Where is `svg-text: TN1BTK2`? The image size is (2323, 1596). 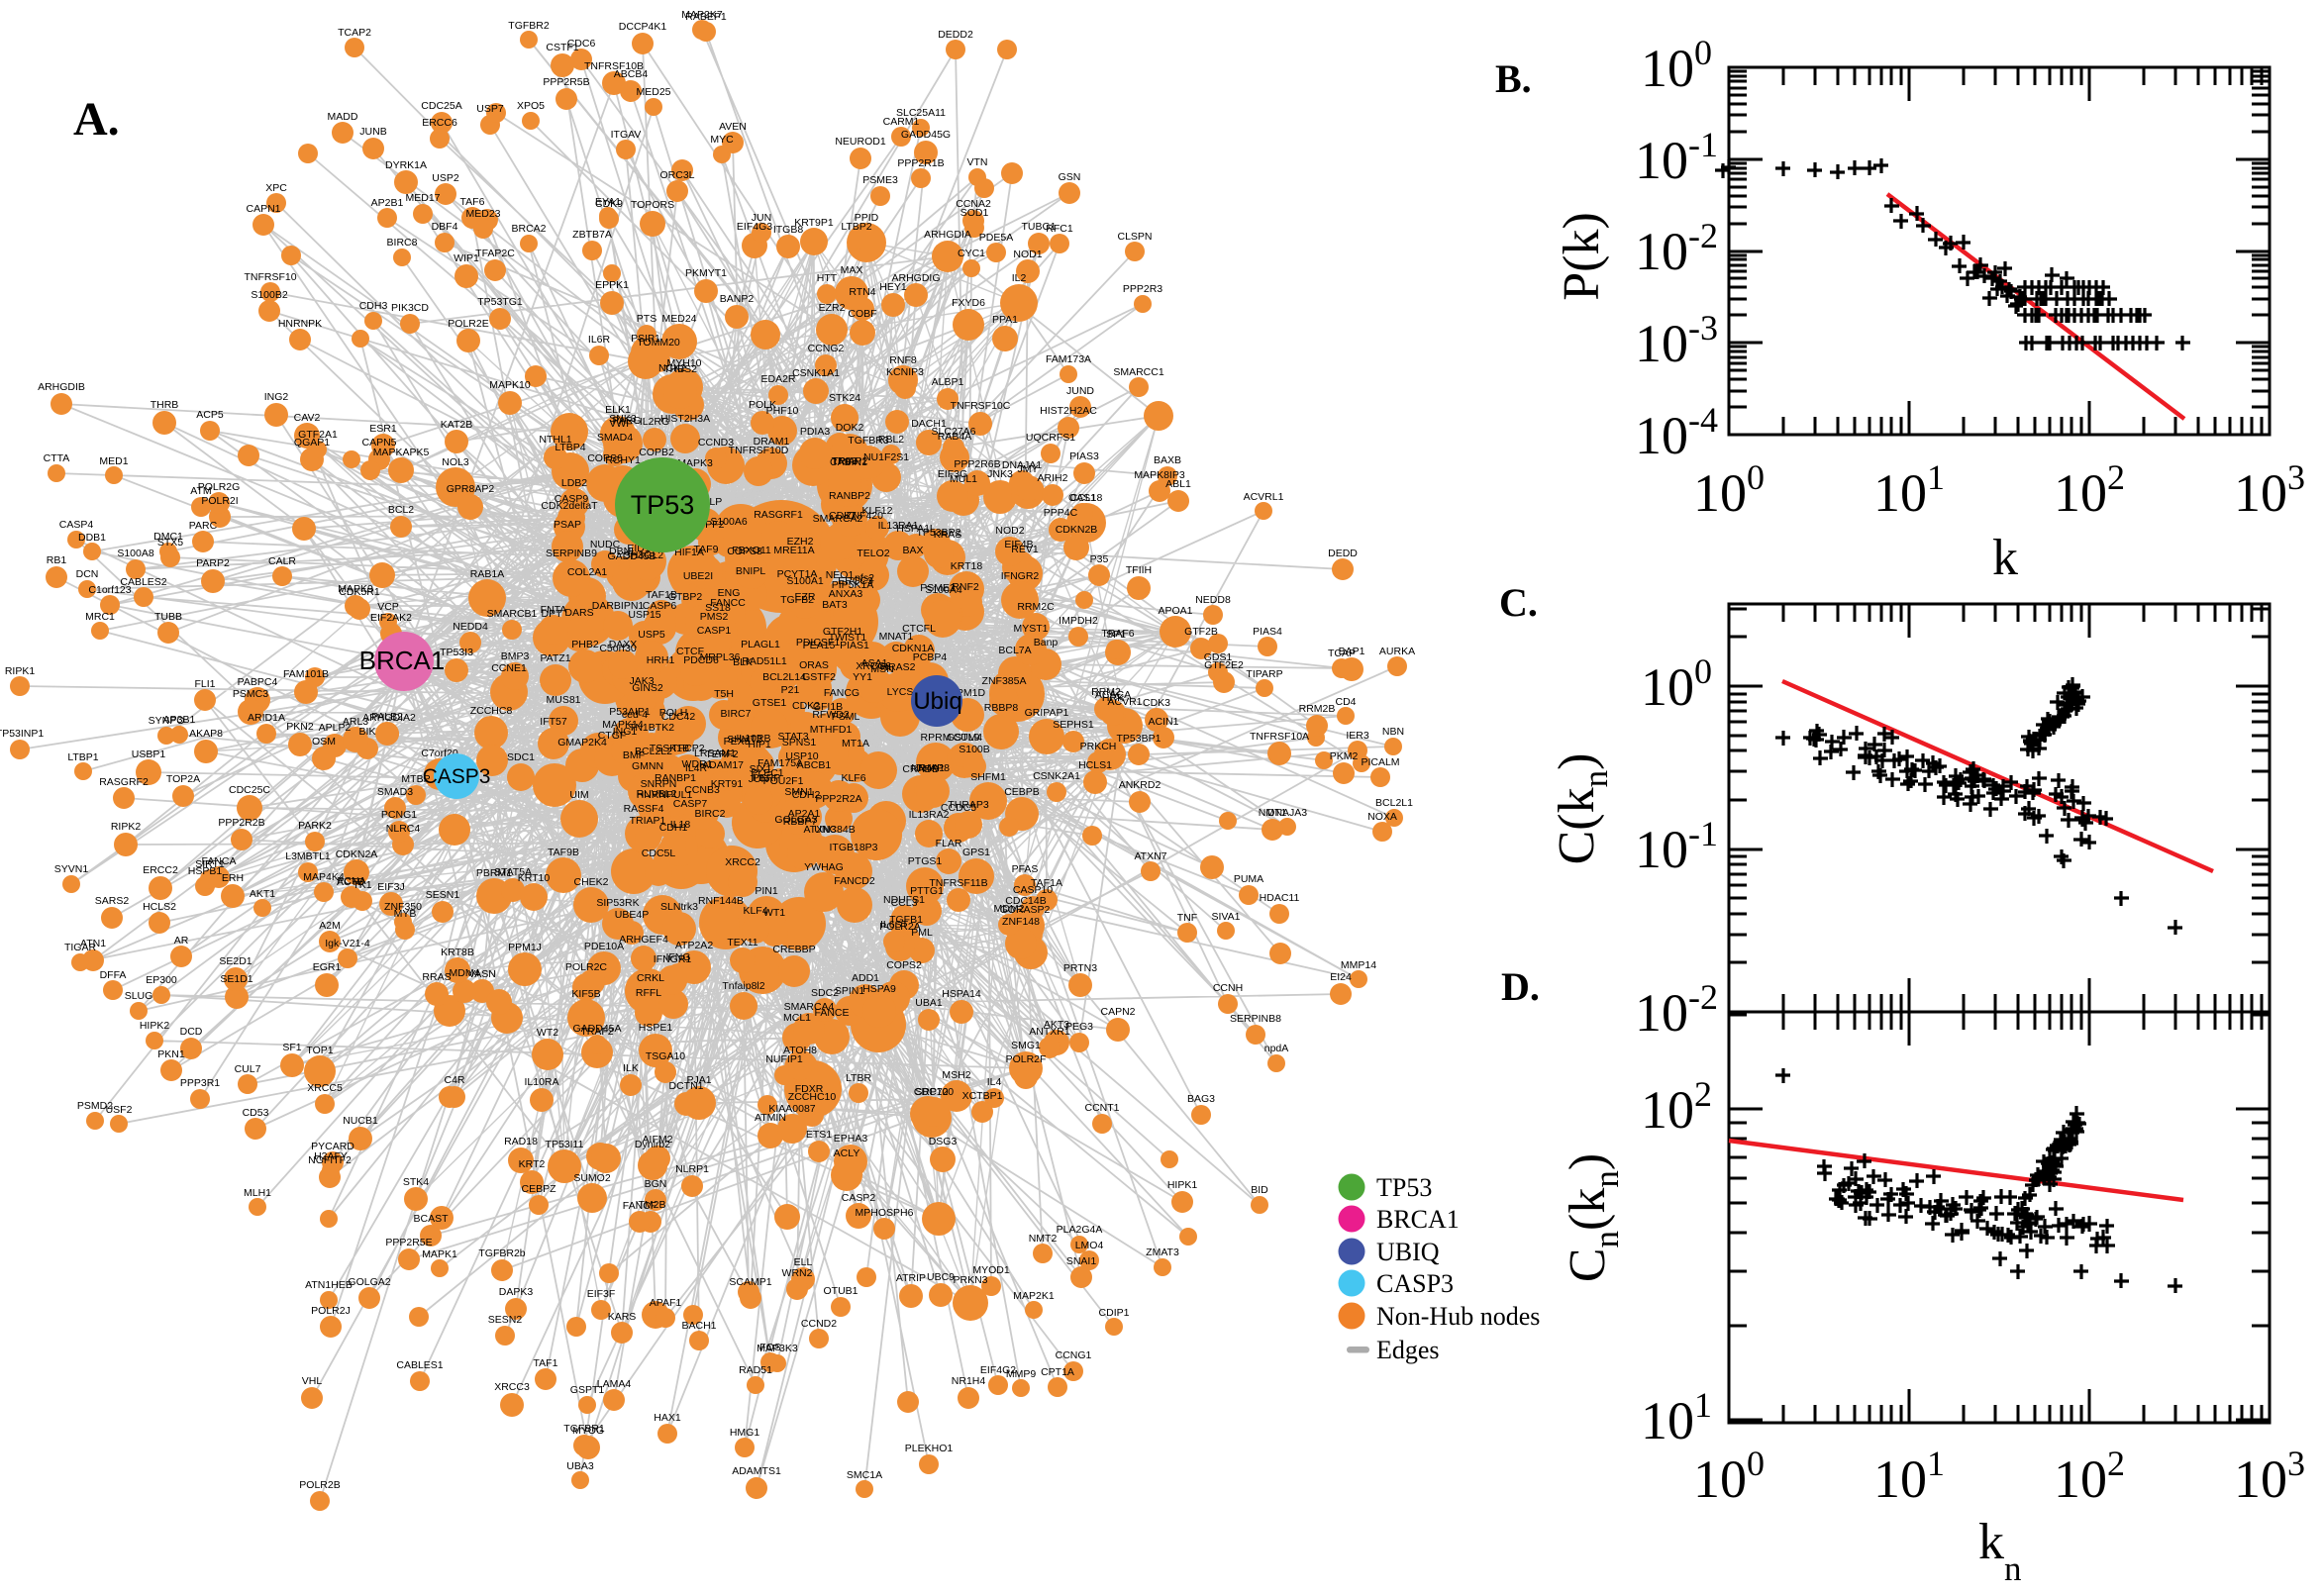
svg-text: TN1BTK2 is located at coordinates (651, 728).